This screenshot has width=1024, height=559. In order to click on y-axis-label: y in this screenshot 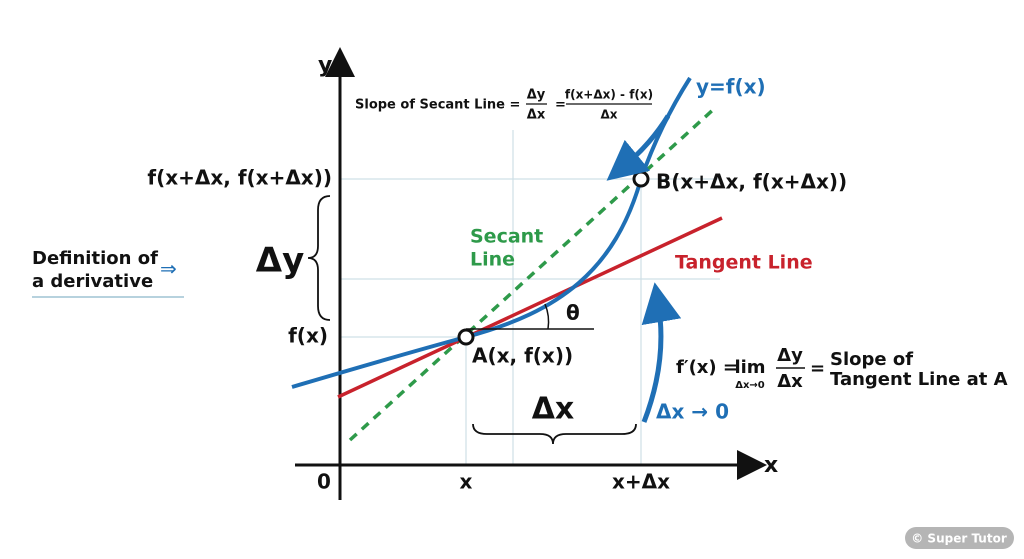, I will do `click(325, 65)`.